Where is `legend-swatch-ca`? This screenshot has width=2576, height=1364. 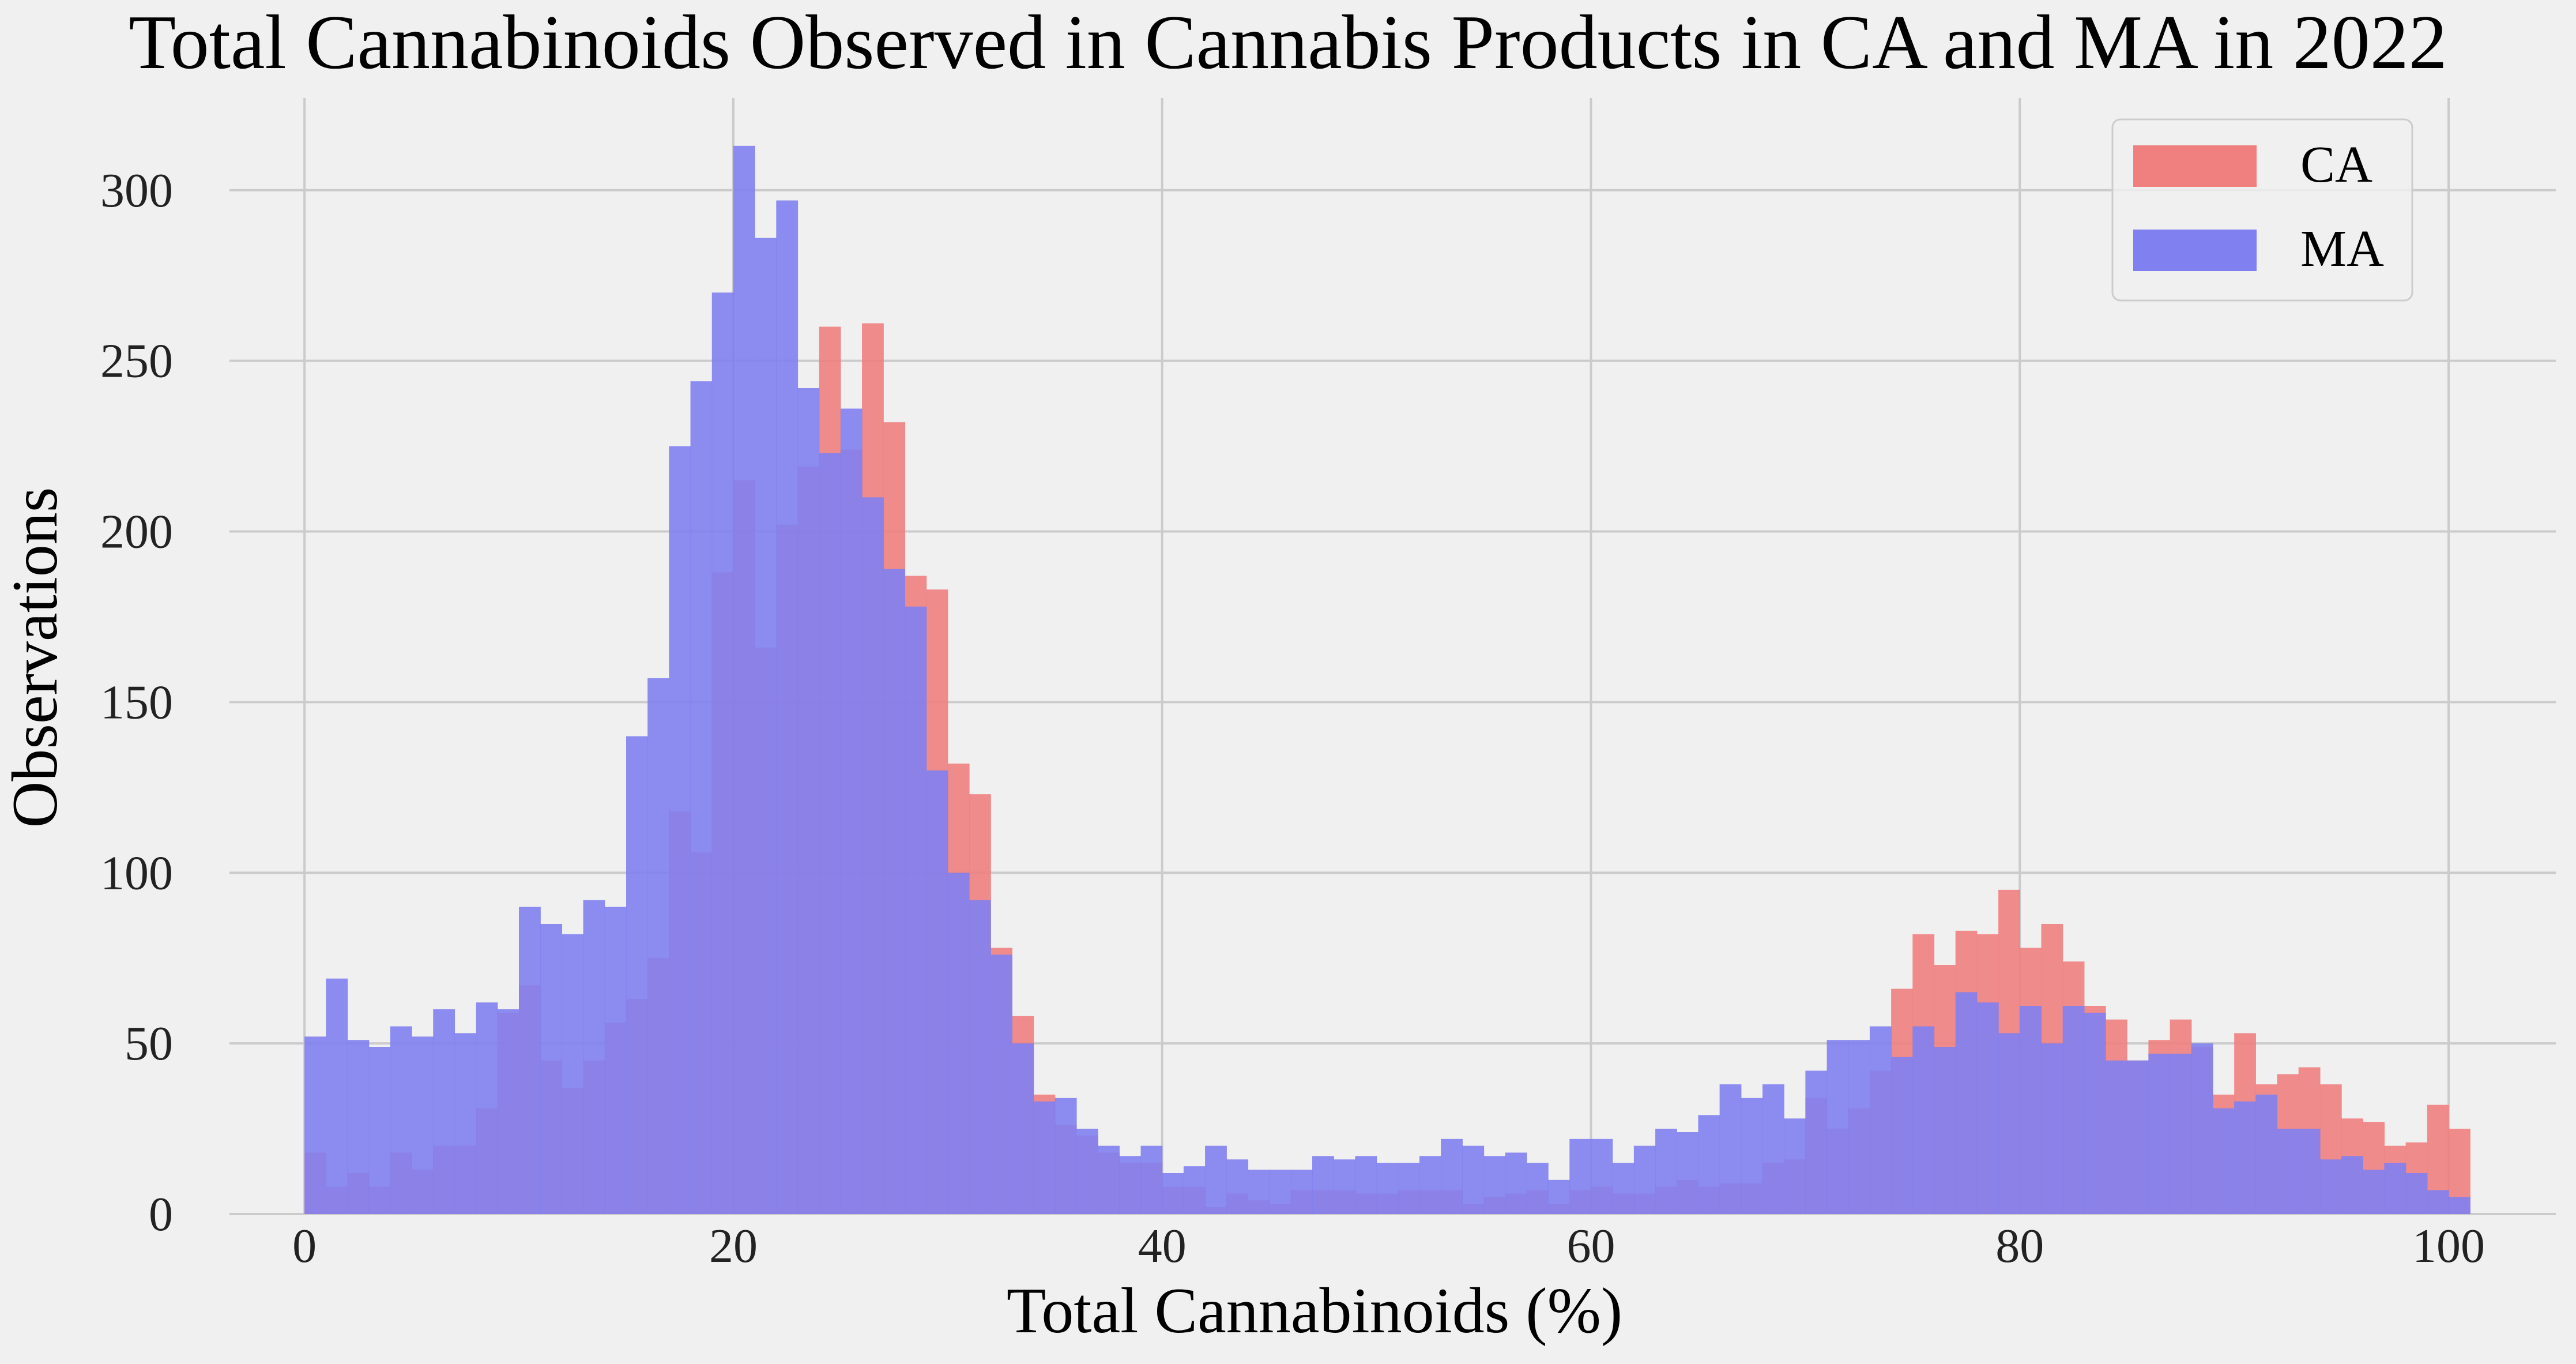
legend-swatch-ca is located at coordinates (2195, 166).